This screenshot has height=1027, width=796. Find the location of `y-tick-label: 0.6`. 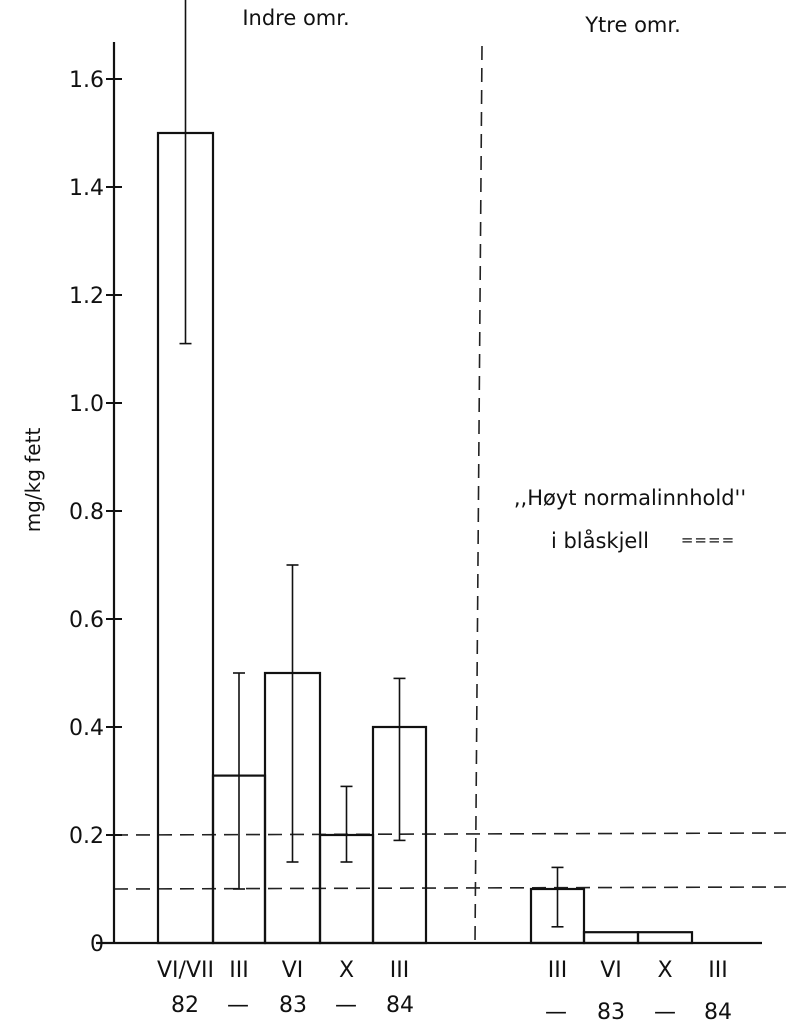

y-tick-label: 0.6 is located at coordinates (86, 620).